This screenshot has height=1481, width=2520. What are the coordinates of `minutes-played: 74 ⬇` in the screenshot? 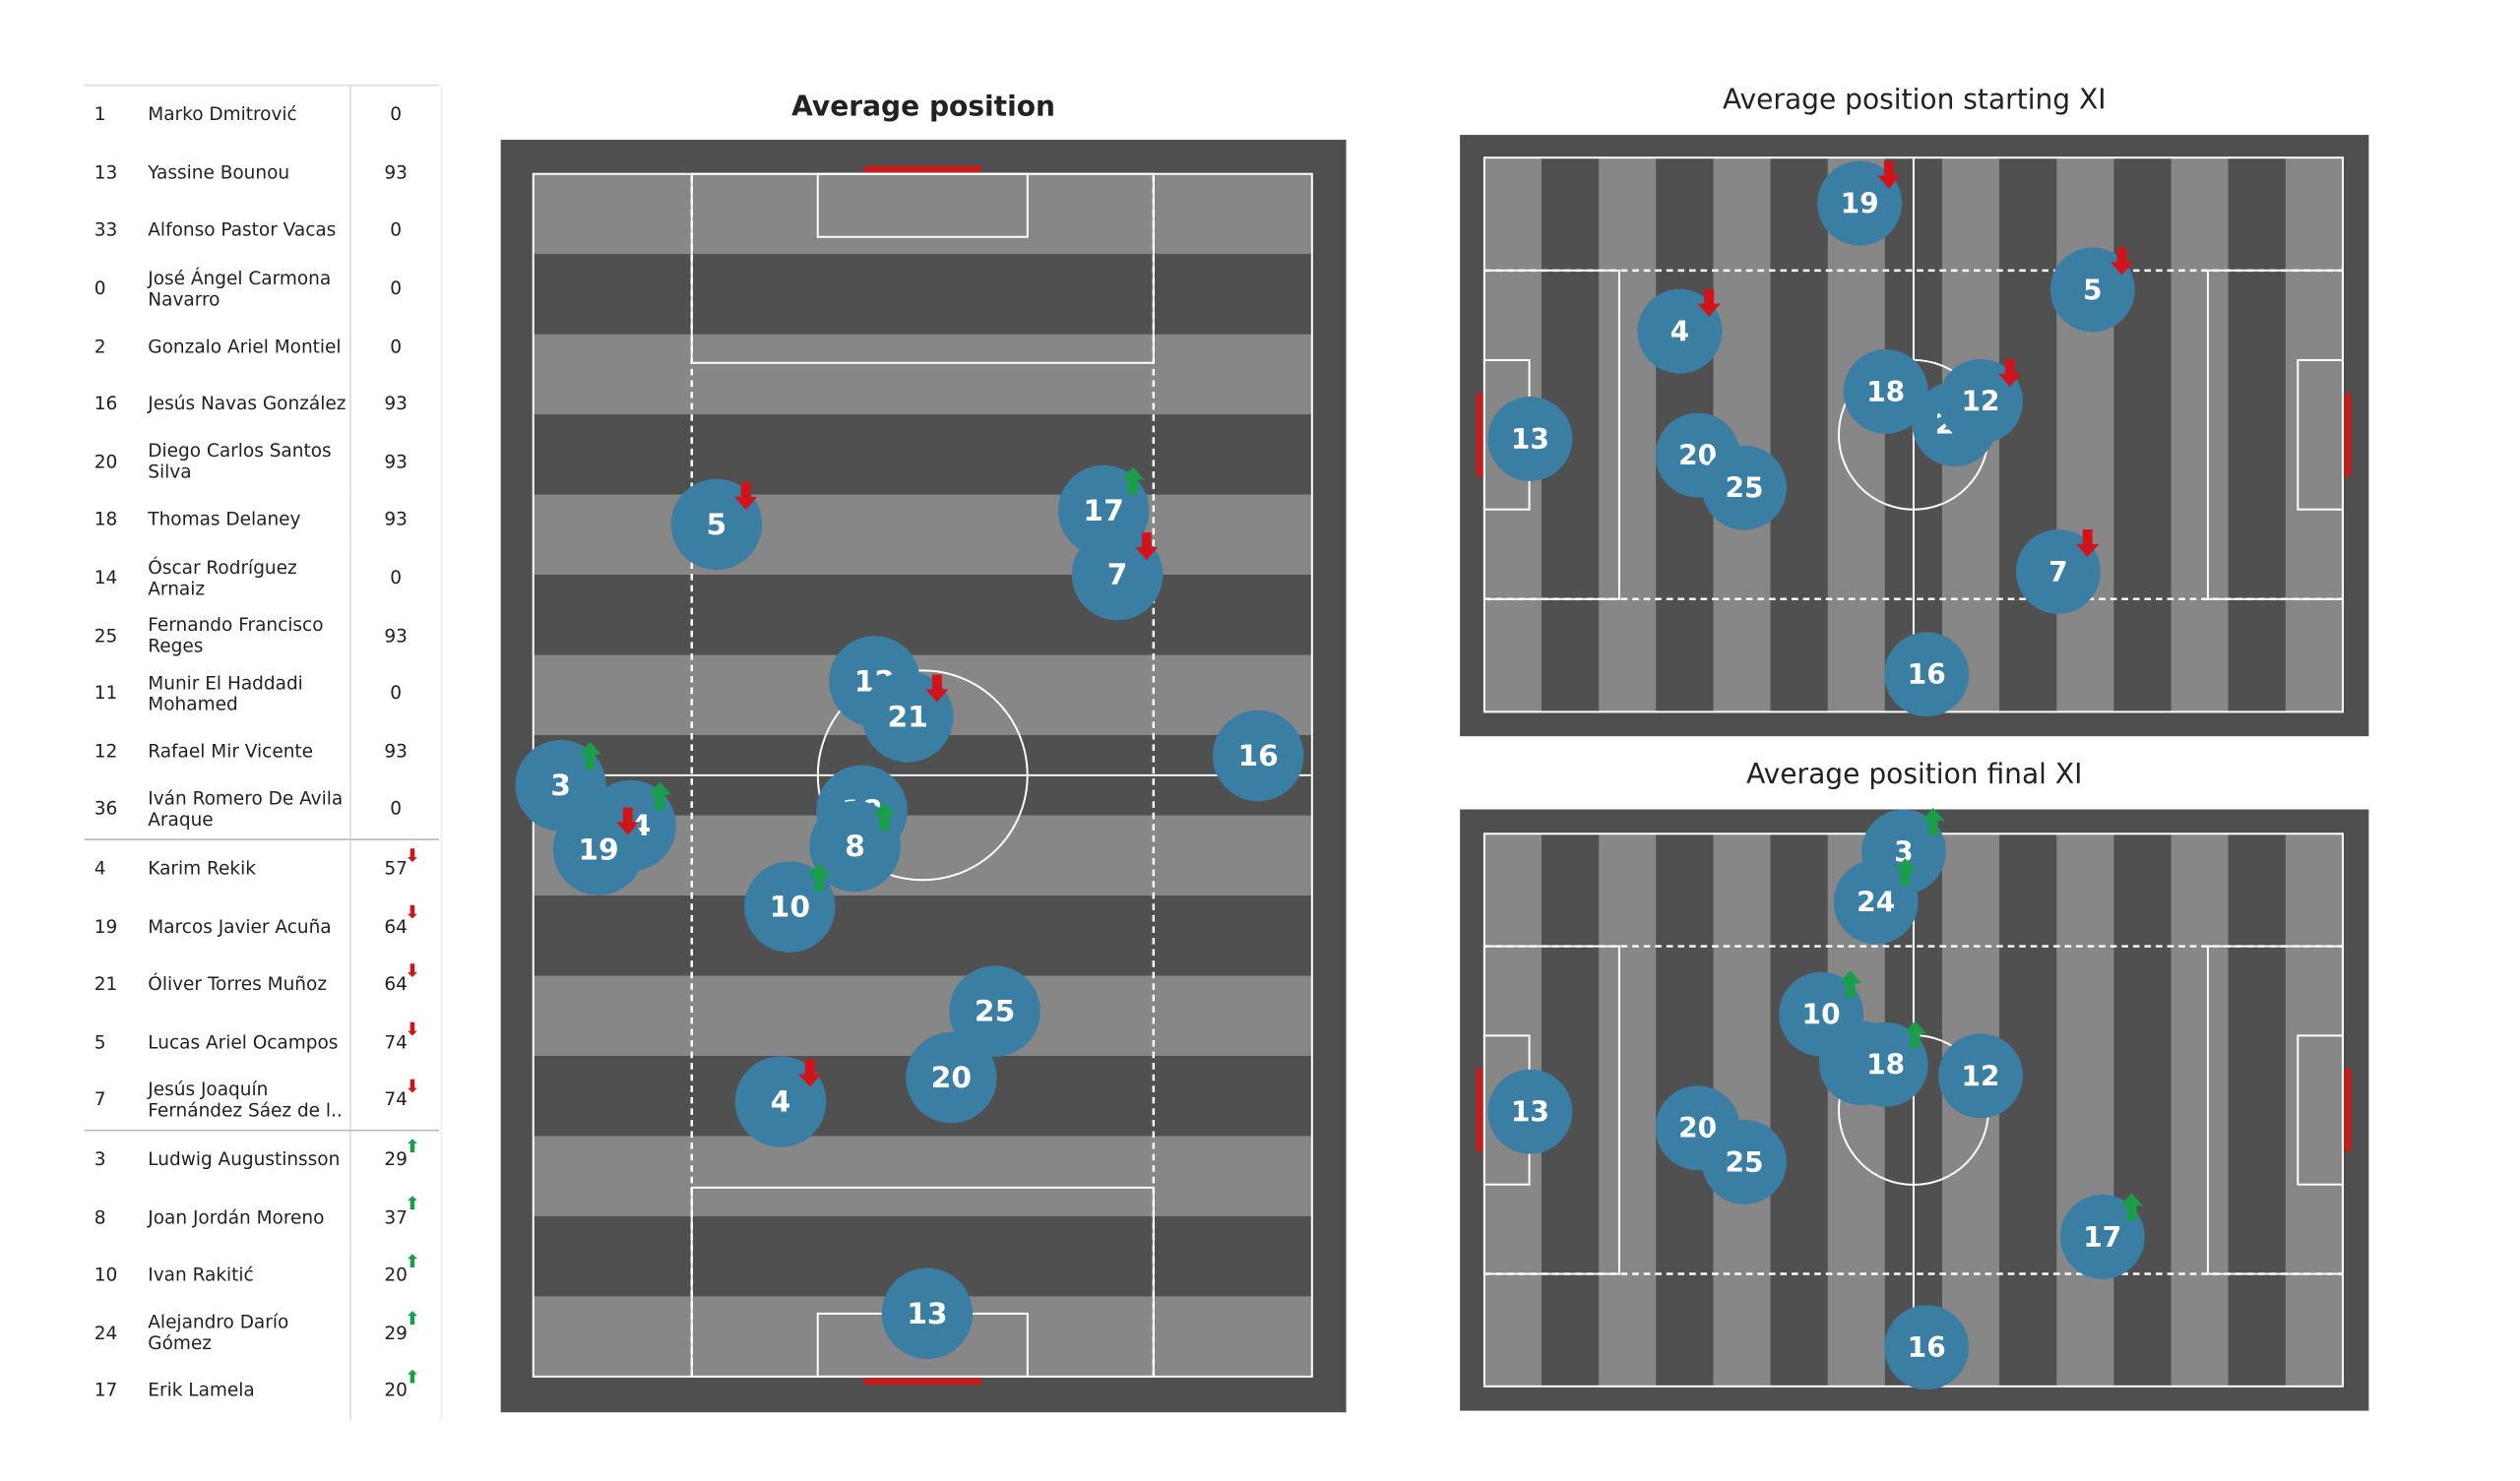 It's located at (396, 1042).